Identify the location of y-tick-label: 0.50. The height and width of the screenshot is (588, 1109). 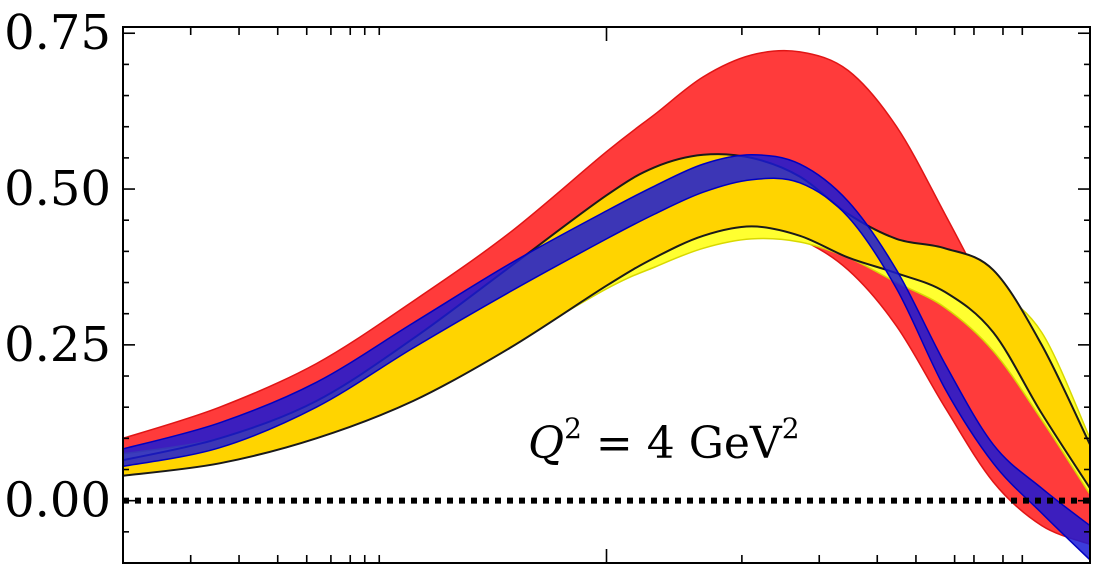
(57, 189).